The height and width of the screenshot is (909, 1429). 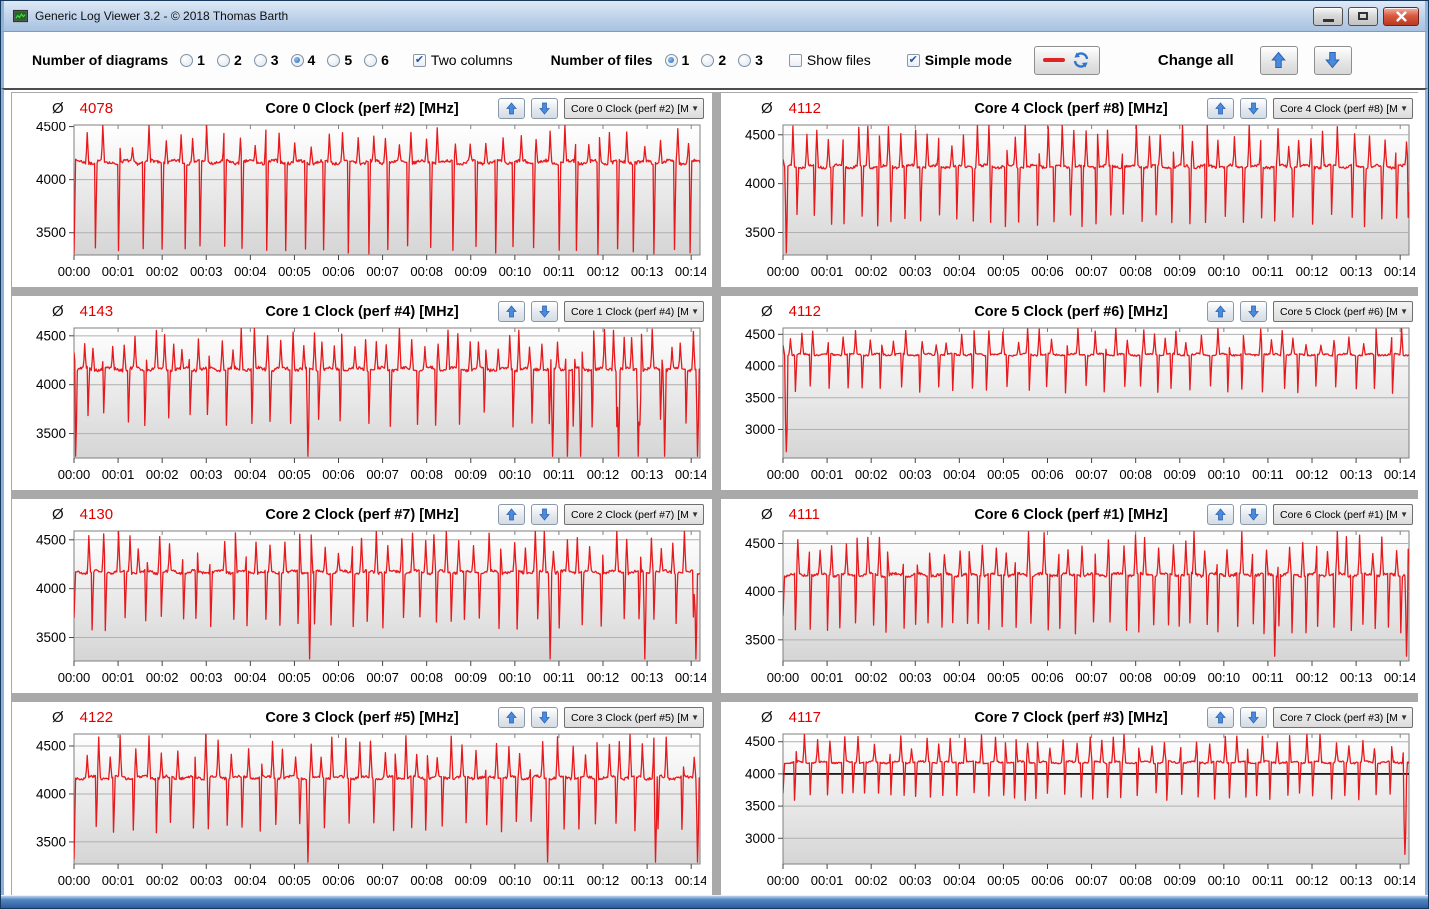 I want to click on channel-select: Core 3 Clock (perf #5) [MH ▼, so click(x=634, y=717).